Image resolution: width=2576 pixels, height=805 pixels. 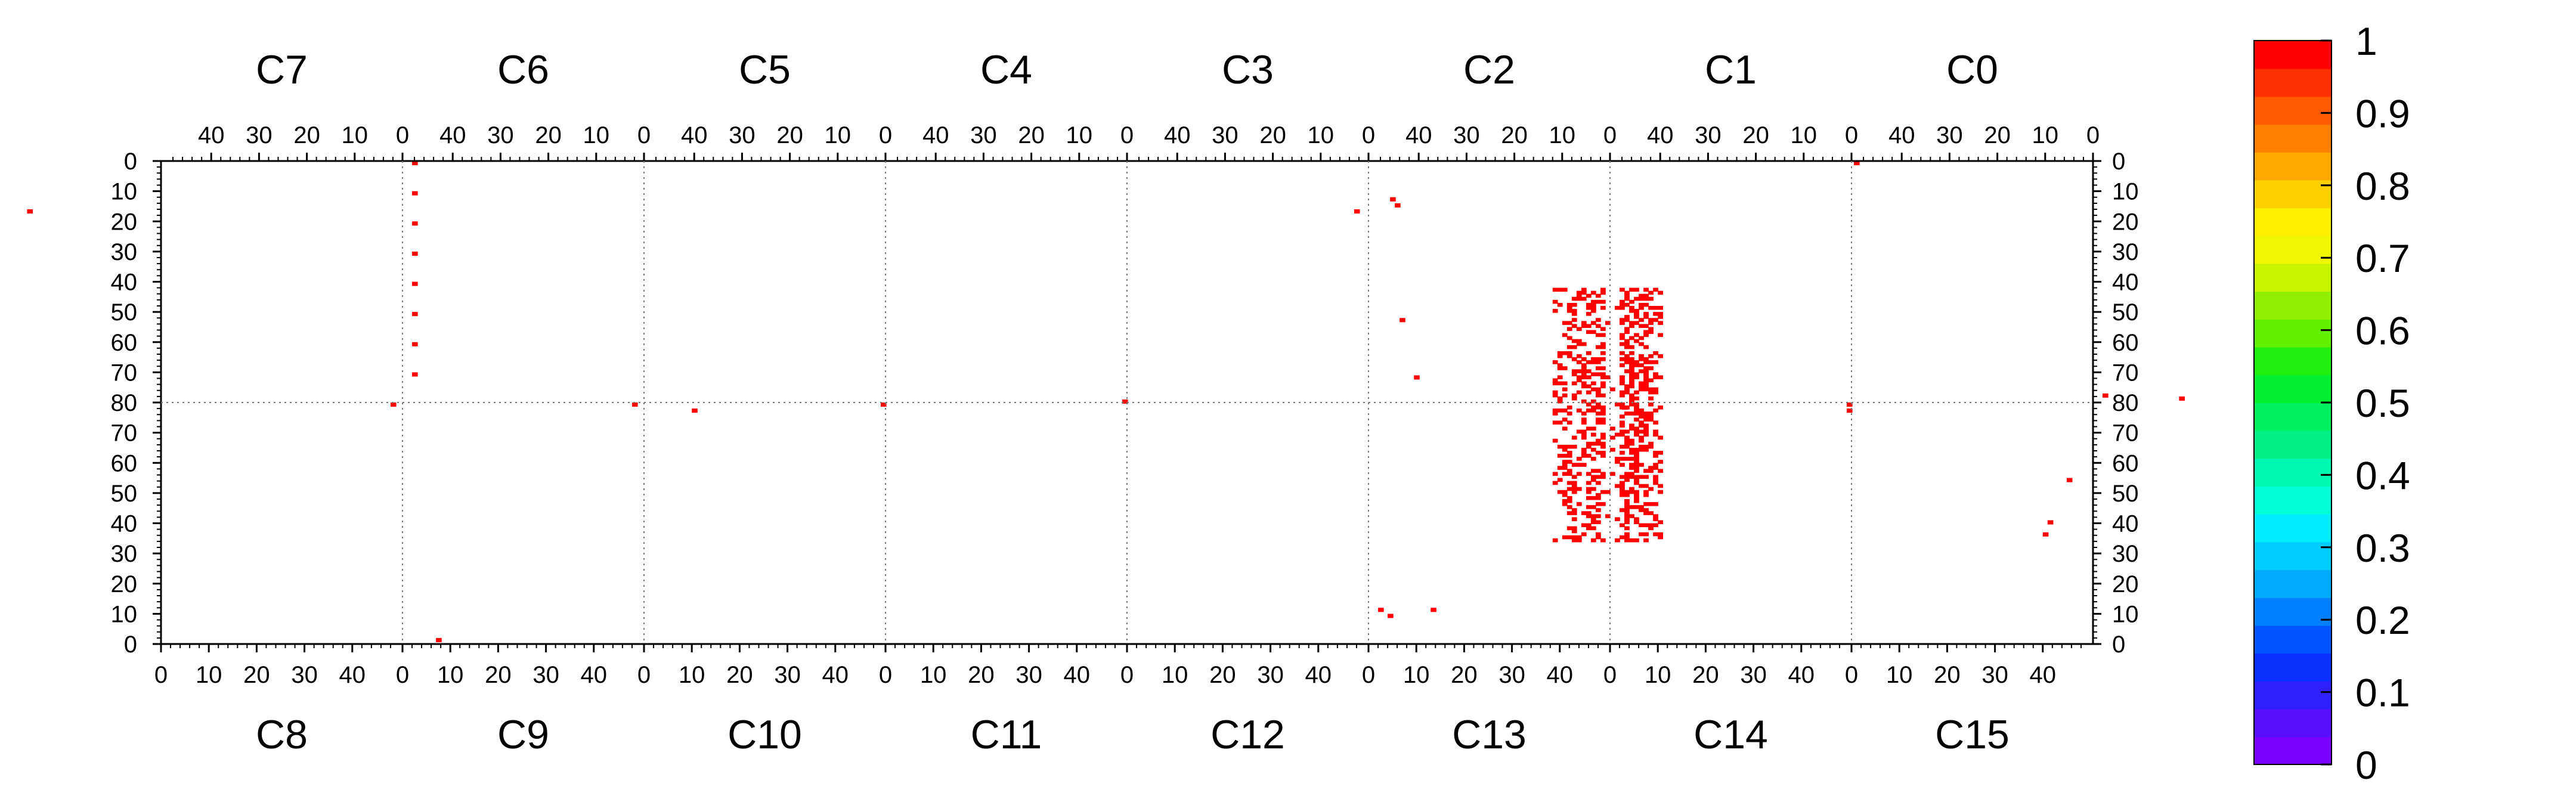 I want to click on y-tick-label-right: 20, so click(x=2125, y=584).